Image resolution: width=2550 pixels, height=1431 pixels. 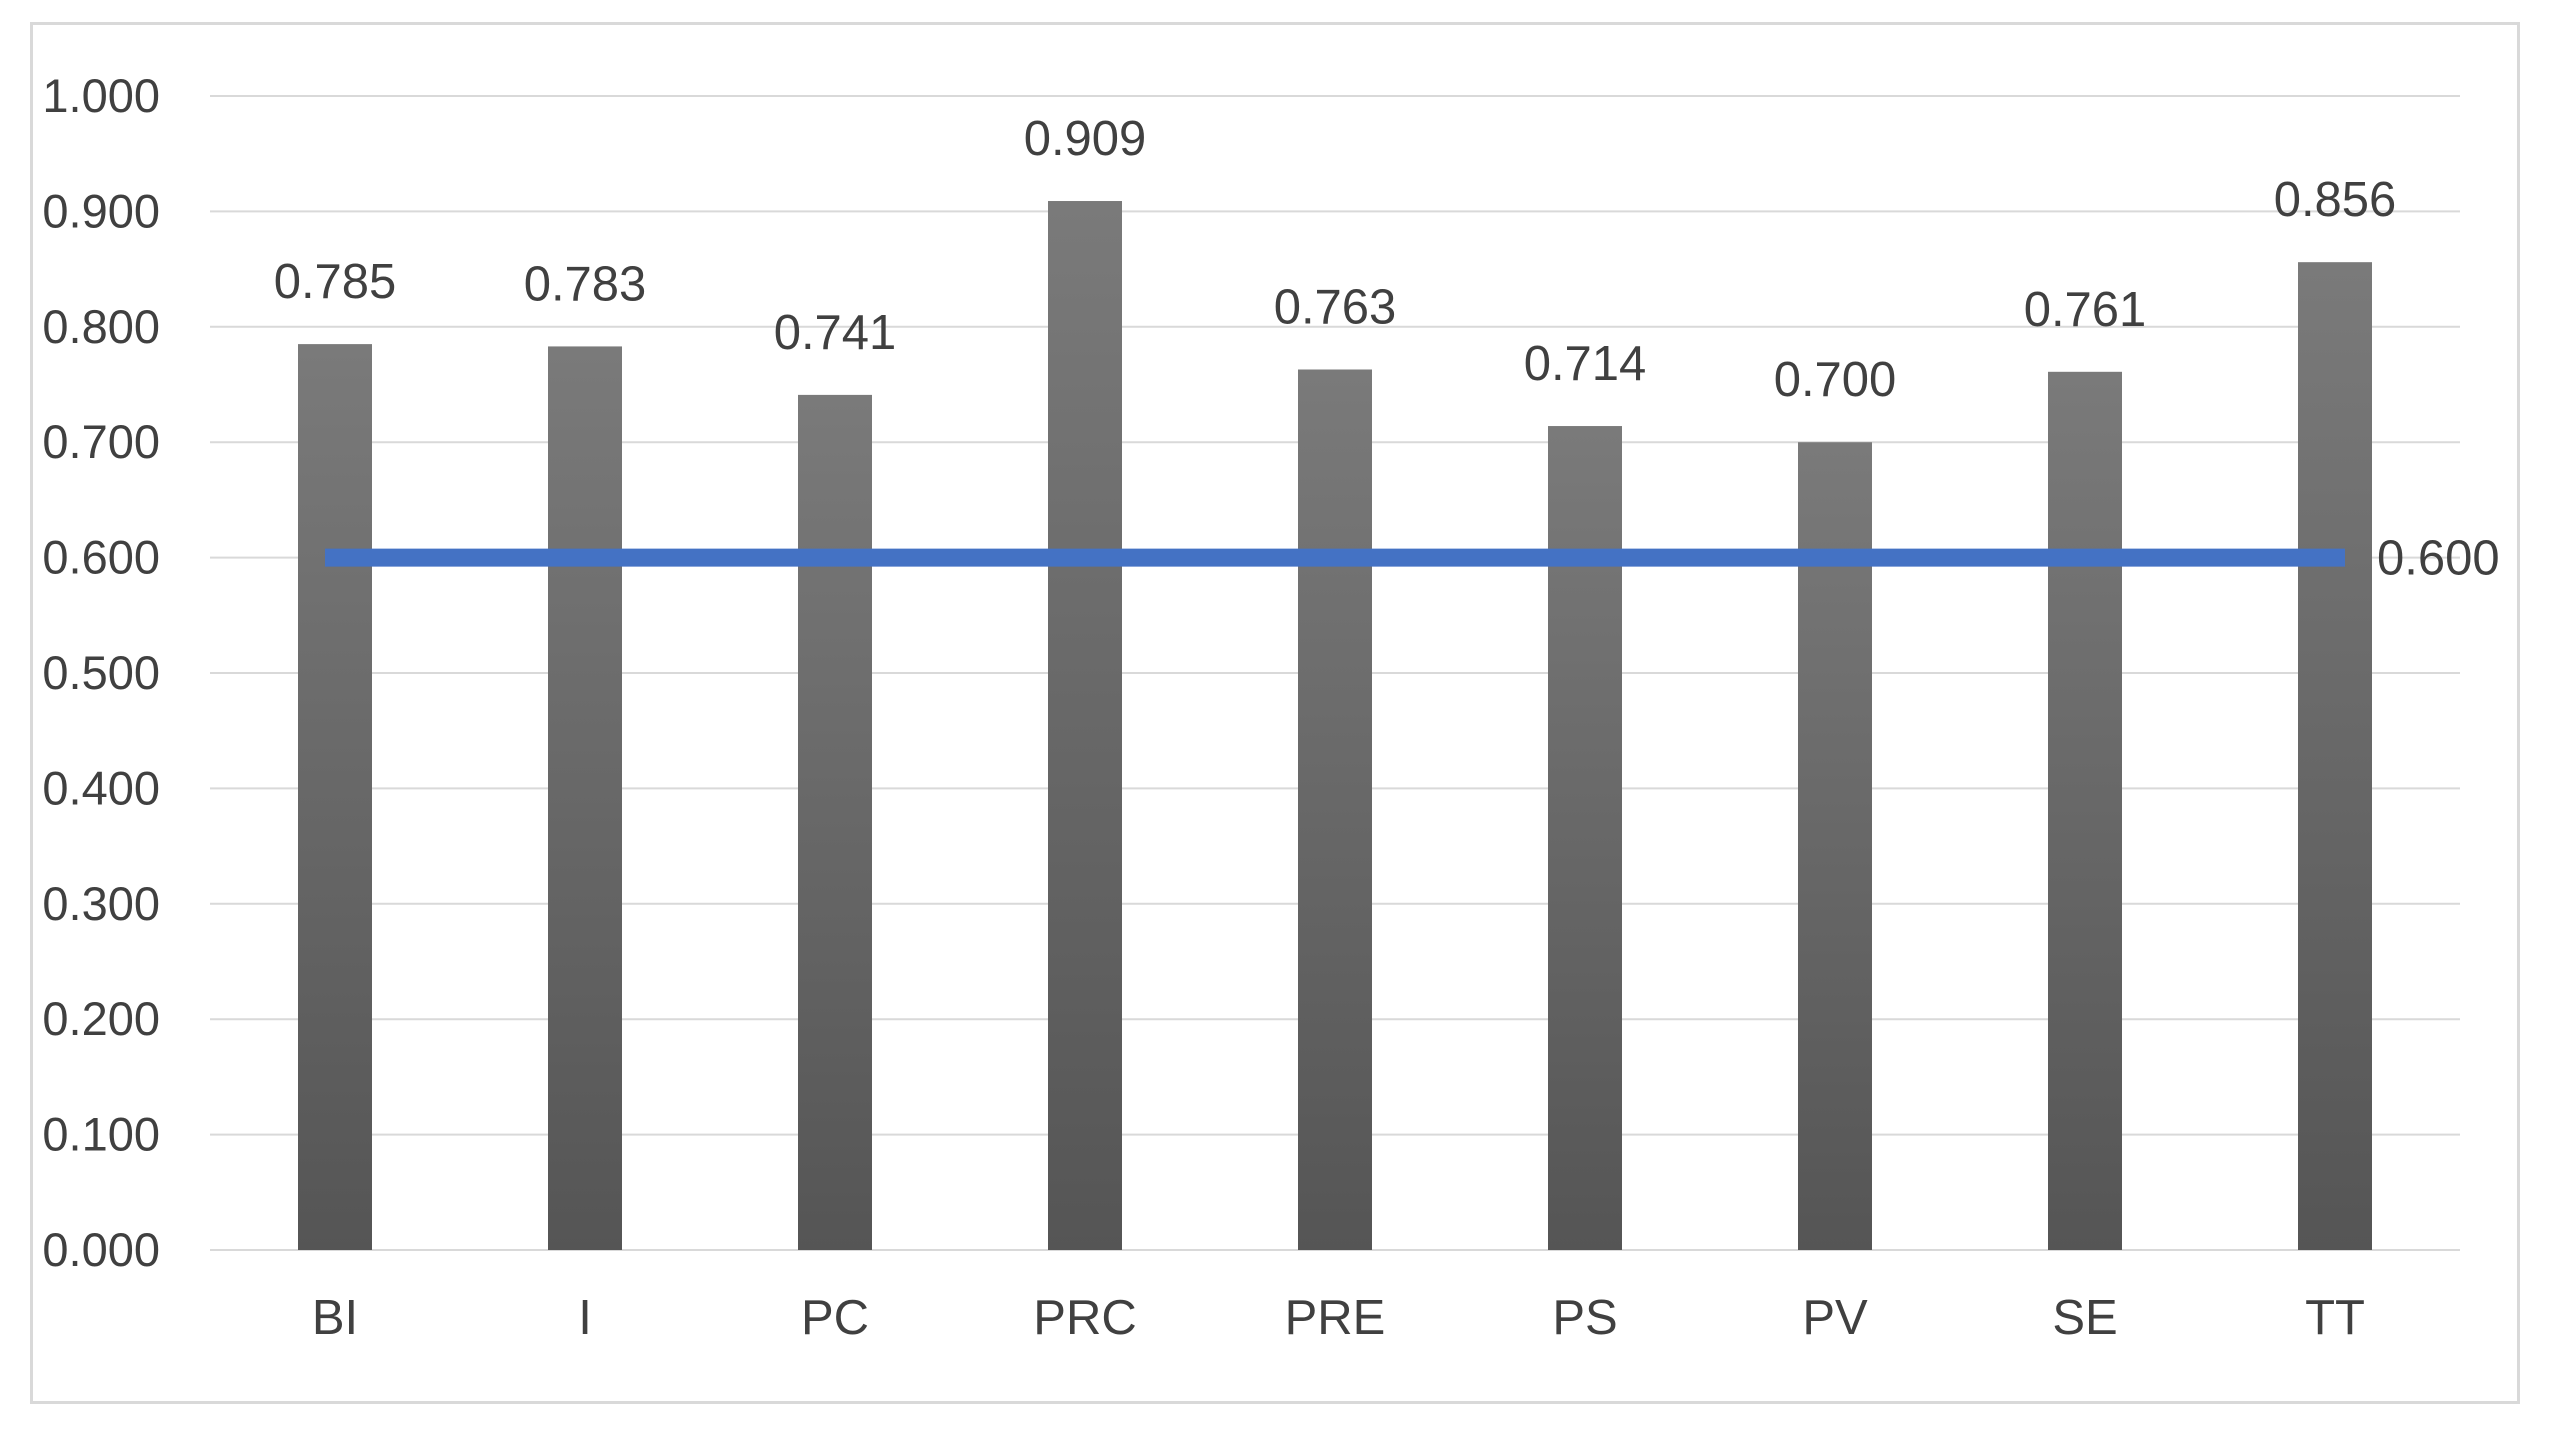 I want to click on y-tick-label: 0.600, so click(x=101, y=557).